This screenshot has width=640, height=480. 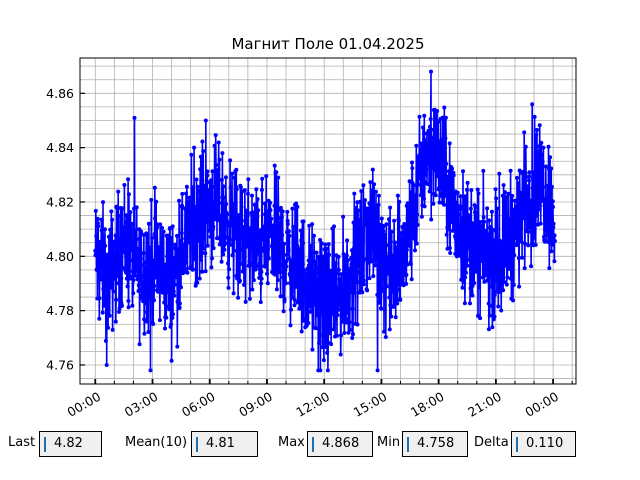 What do you see at coordinates (60, 364) in the screenshot?
I see `y-tick-label: 4.76` at bounding box center [60, 364].